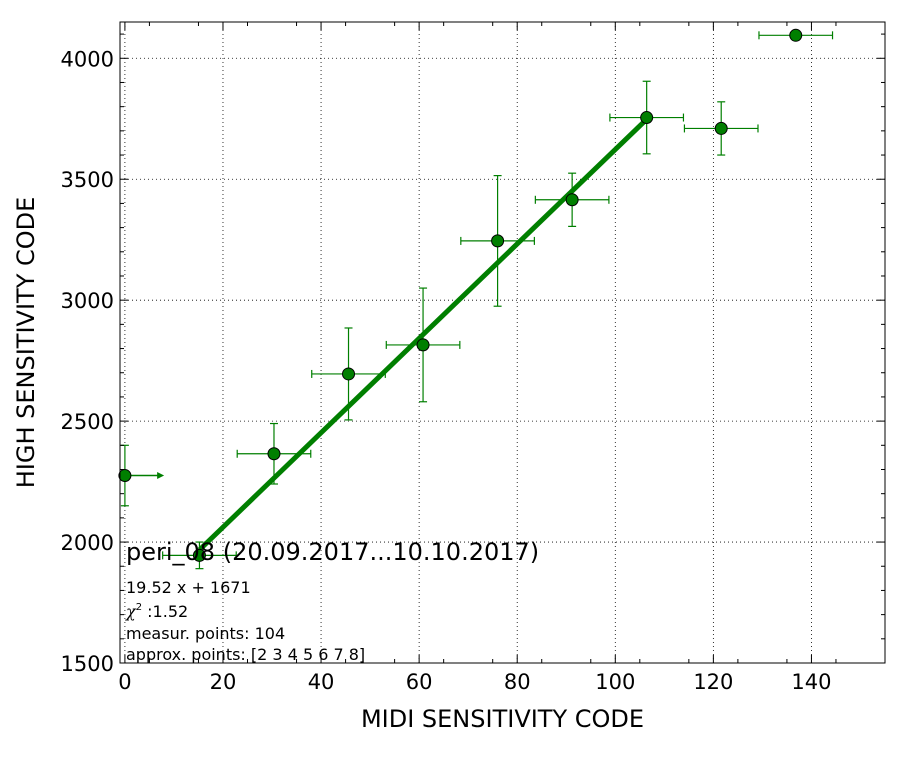 The width and height of the screenshot is (912, 766). Describe the element at coordinates (87, 422) in the screenshot. I see `y-tick-label: 2500` at that location.